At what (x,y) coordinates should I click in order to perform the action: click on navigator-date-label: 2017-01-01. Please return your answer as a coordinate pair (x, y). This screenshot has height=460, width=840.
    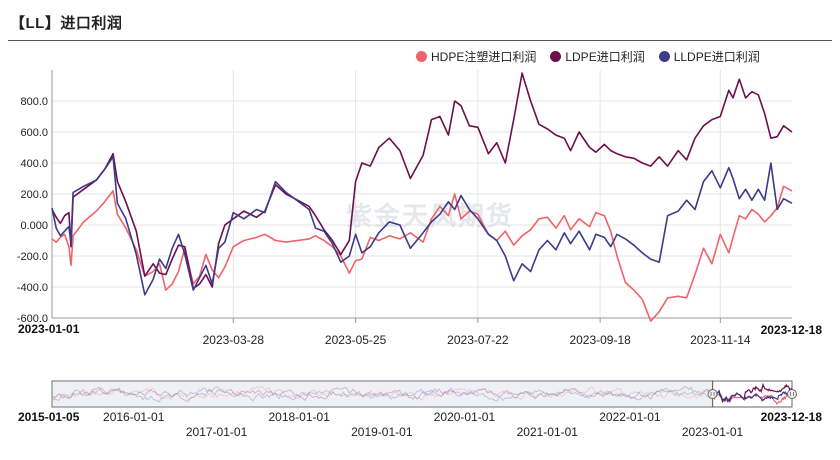
    Looking at the image, I should click on (217, 432).